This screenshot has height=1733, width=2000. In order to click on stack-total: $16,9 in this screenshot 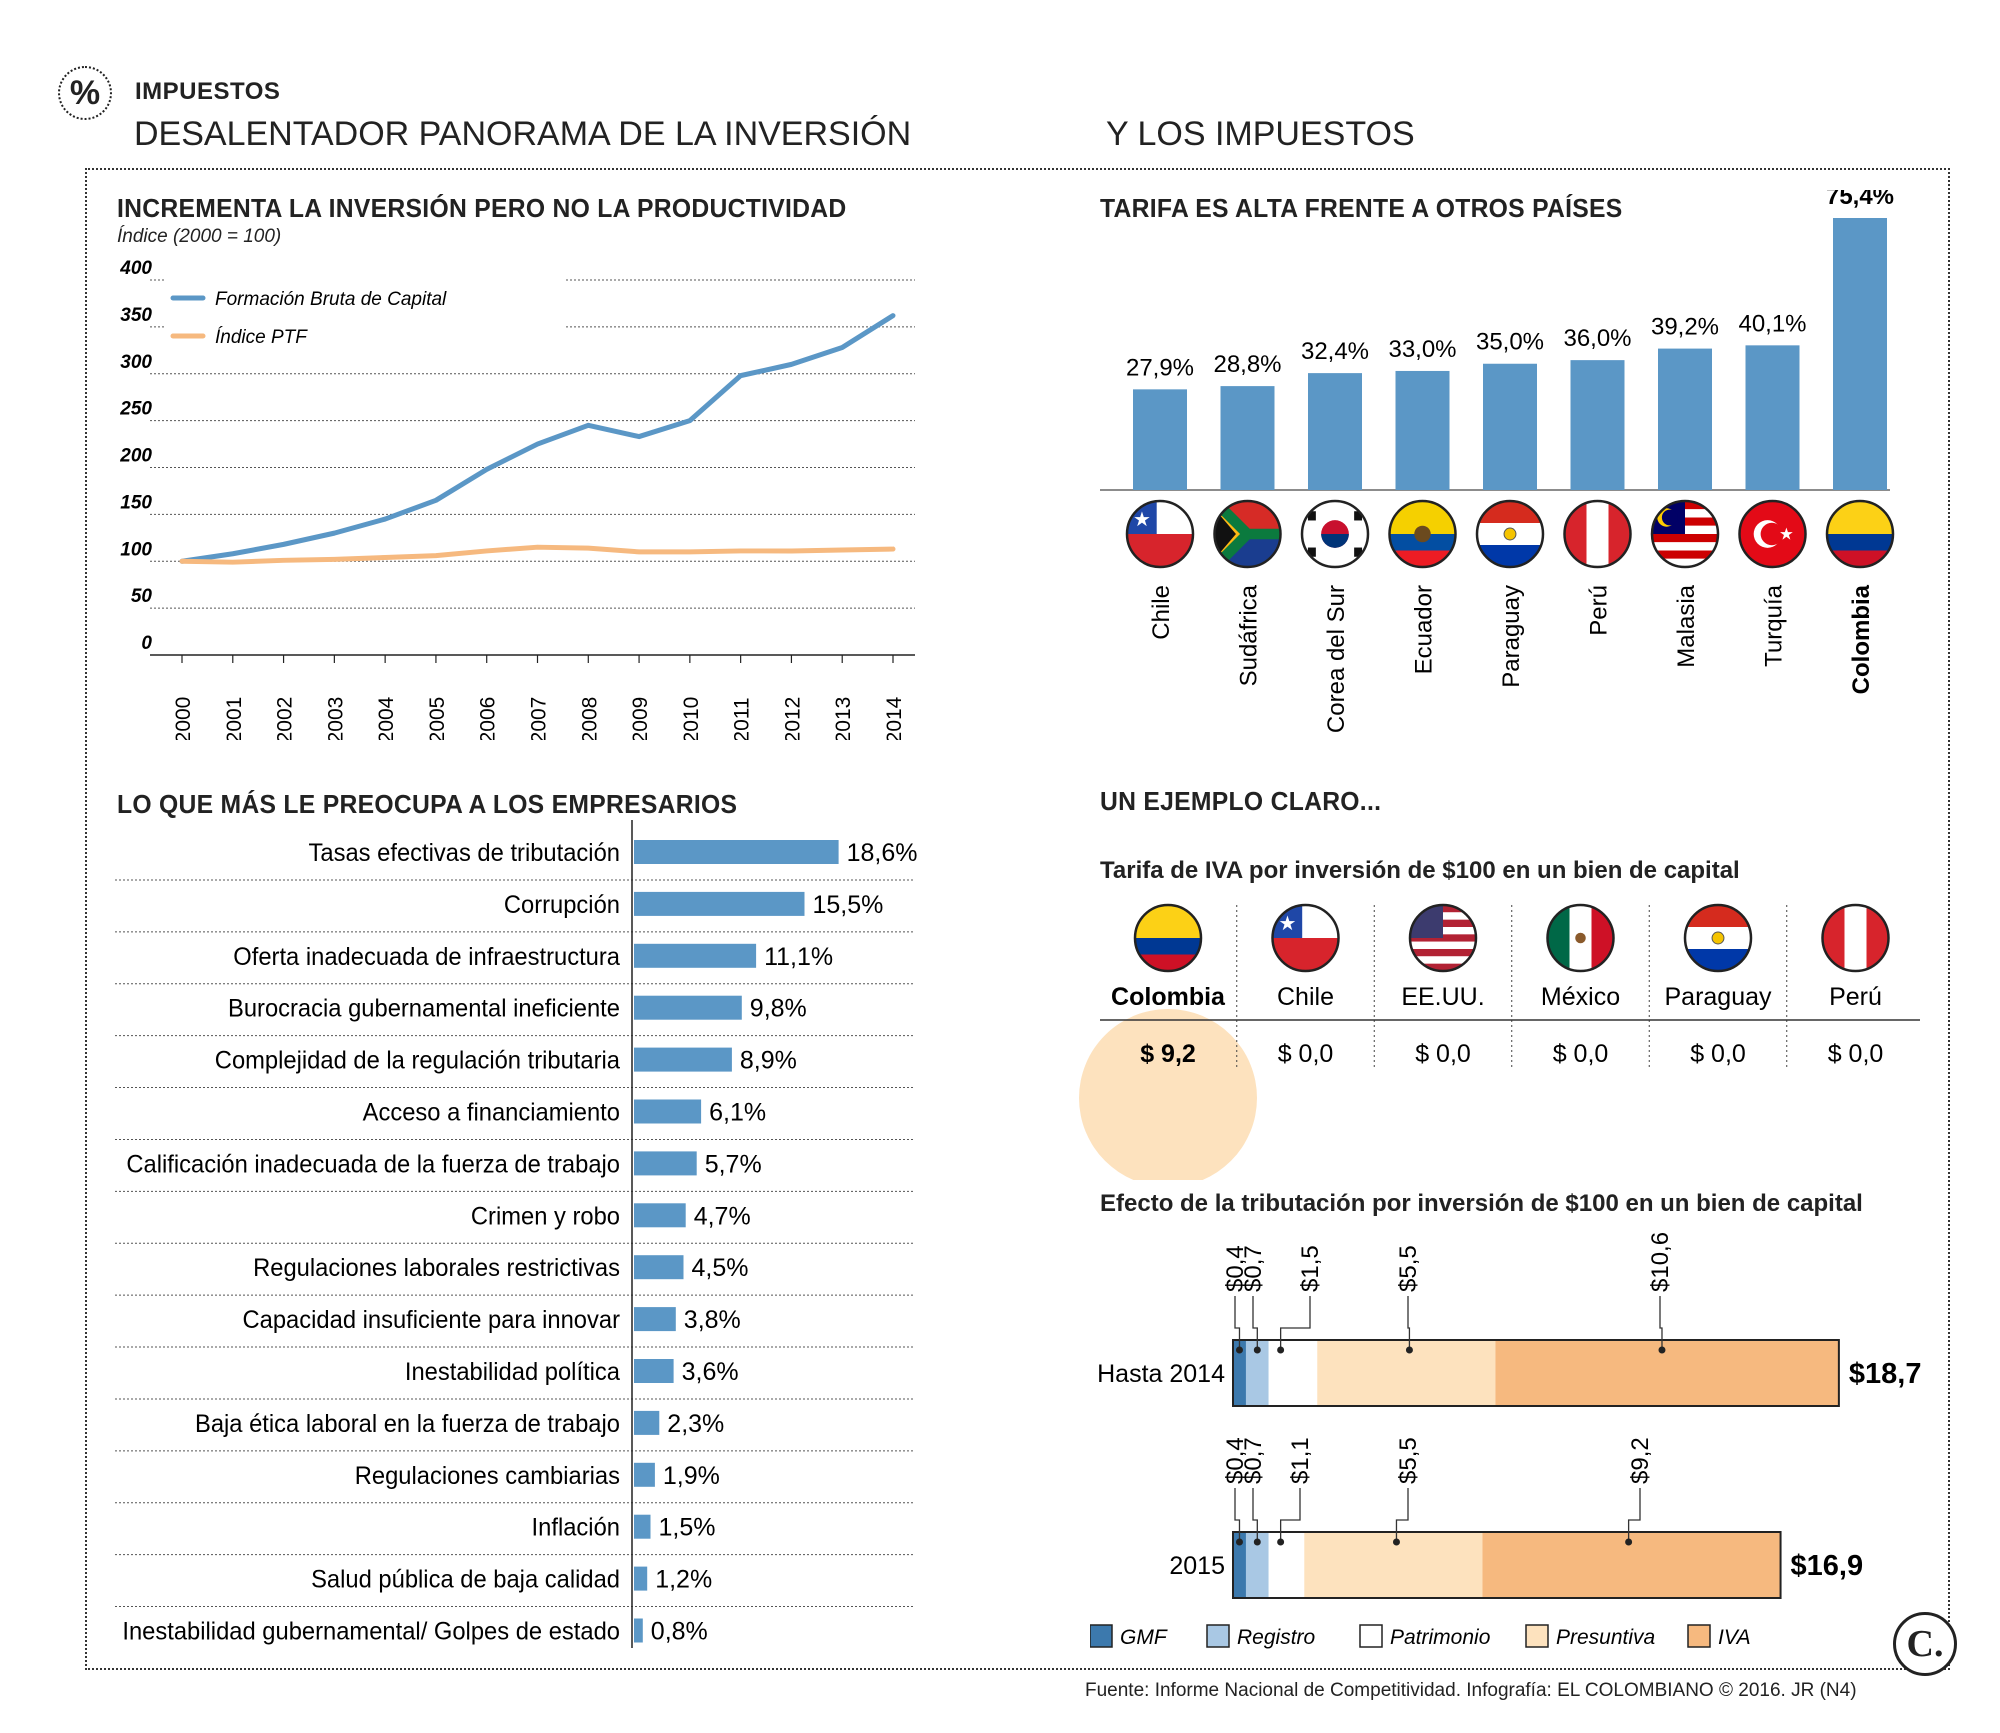, I will do `click(1827, 1566)`.